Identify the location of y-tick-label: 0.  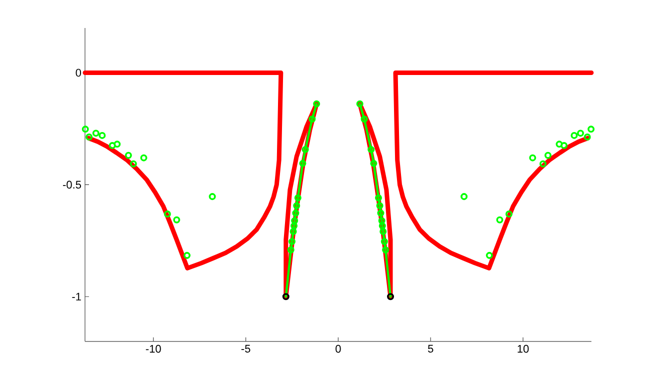
(79, 72).